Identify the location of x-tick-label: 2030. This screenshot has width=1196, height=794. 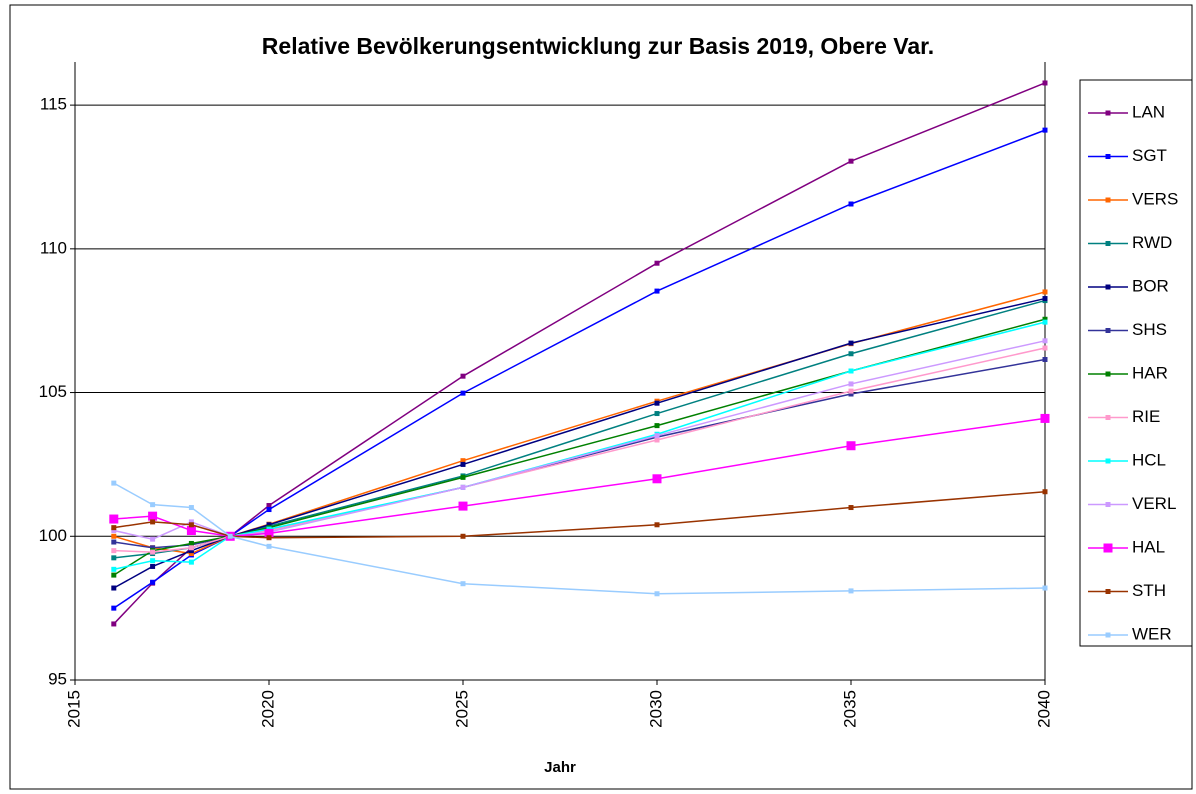
(655, 709).